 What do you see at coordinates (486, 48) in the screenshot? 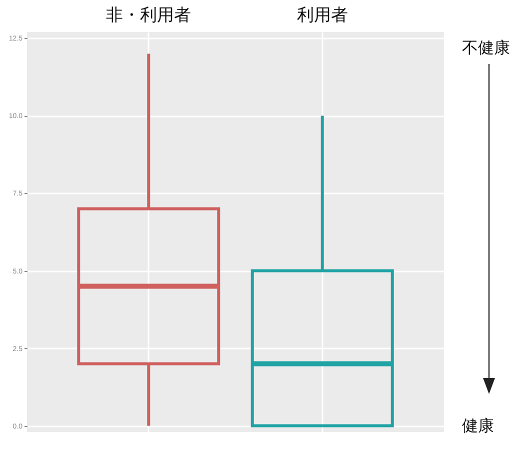
I see `text: 不健康` at bounding box center [486, 48].